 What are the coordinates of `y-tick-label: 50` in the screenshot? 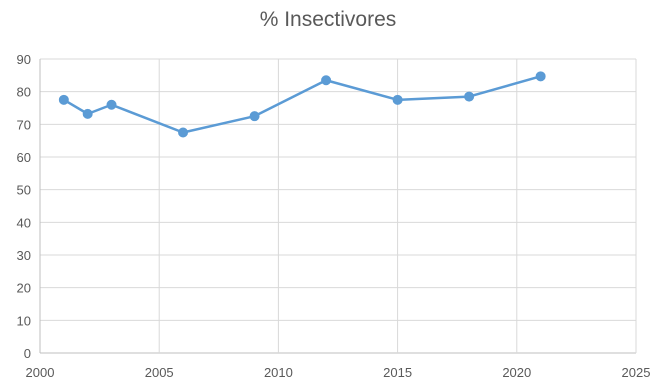 It's located at (24, 190).